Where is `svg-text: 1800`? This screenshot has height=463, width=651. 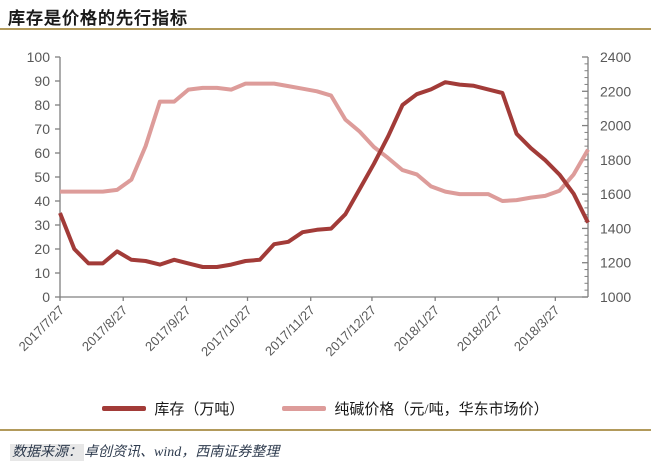
svg-text: 1800 is located at coordinates (615, 160).